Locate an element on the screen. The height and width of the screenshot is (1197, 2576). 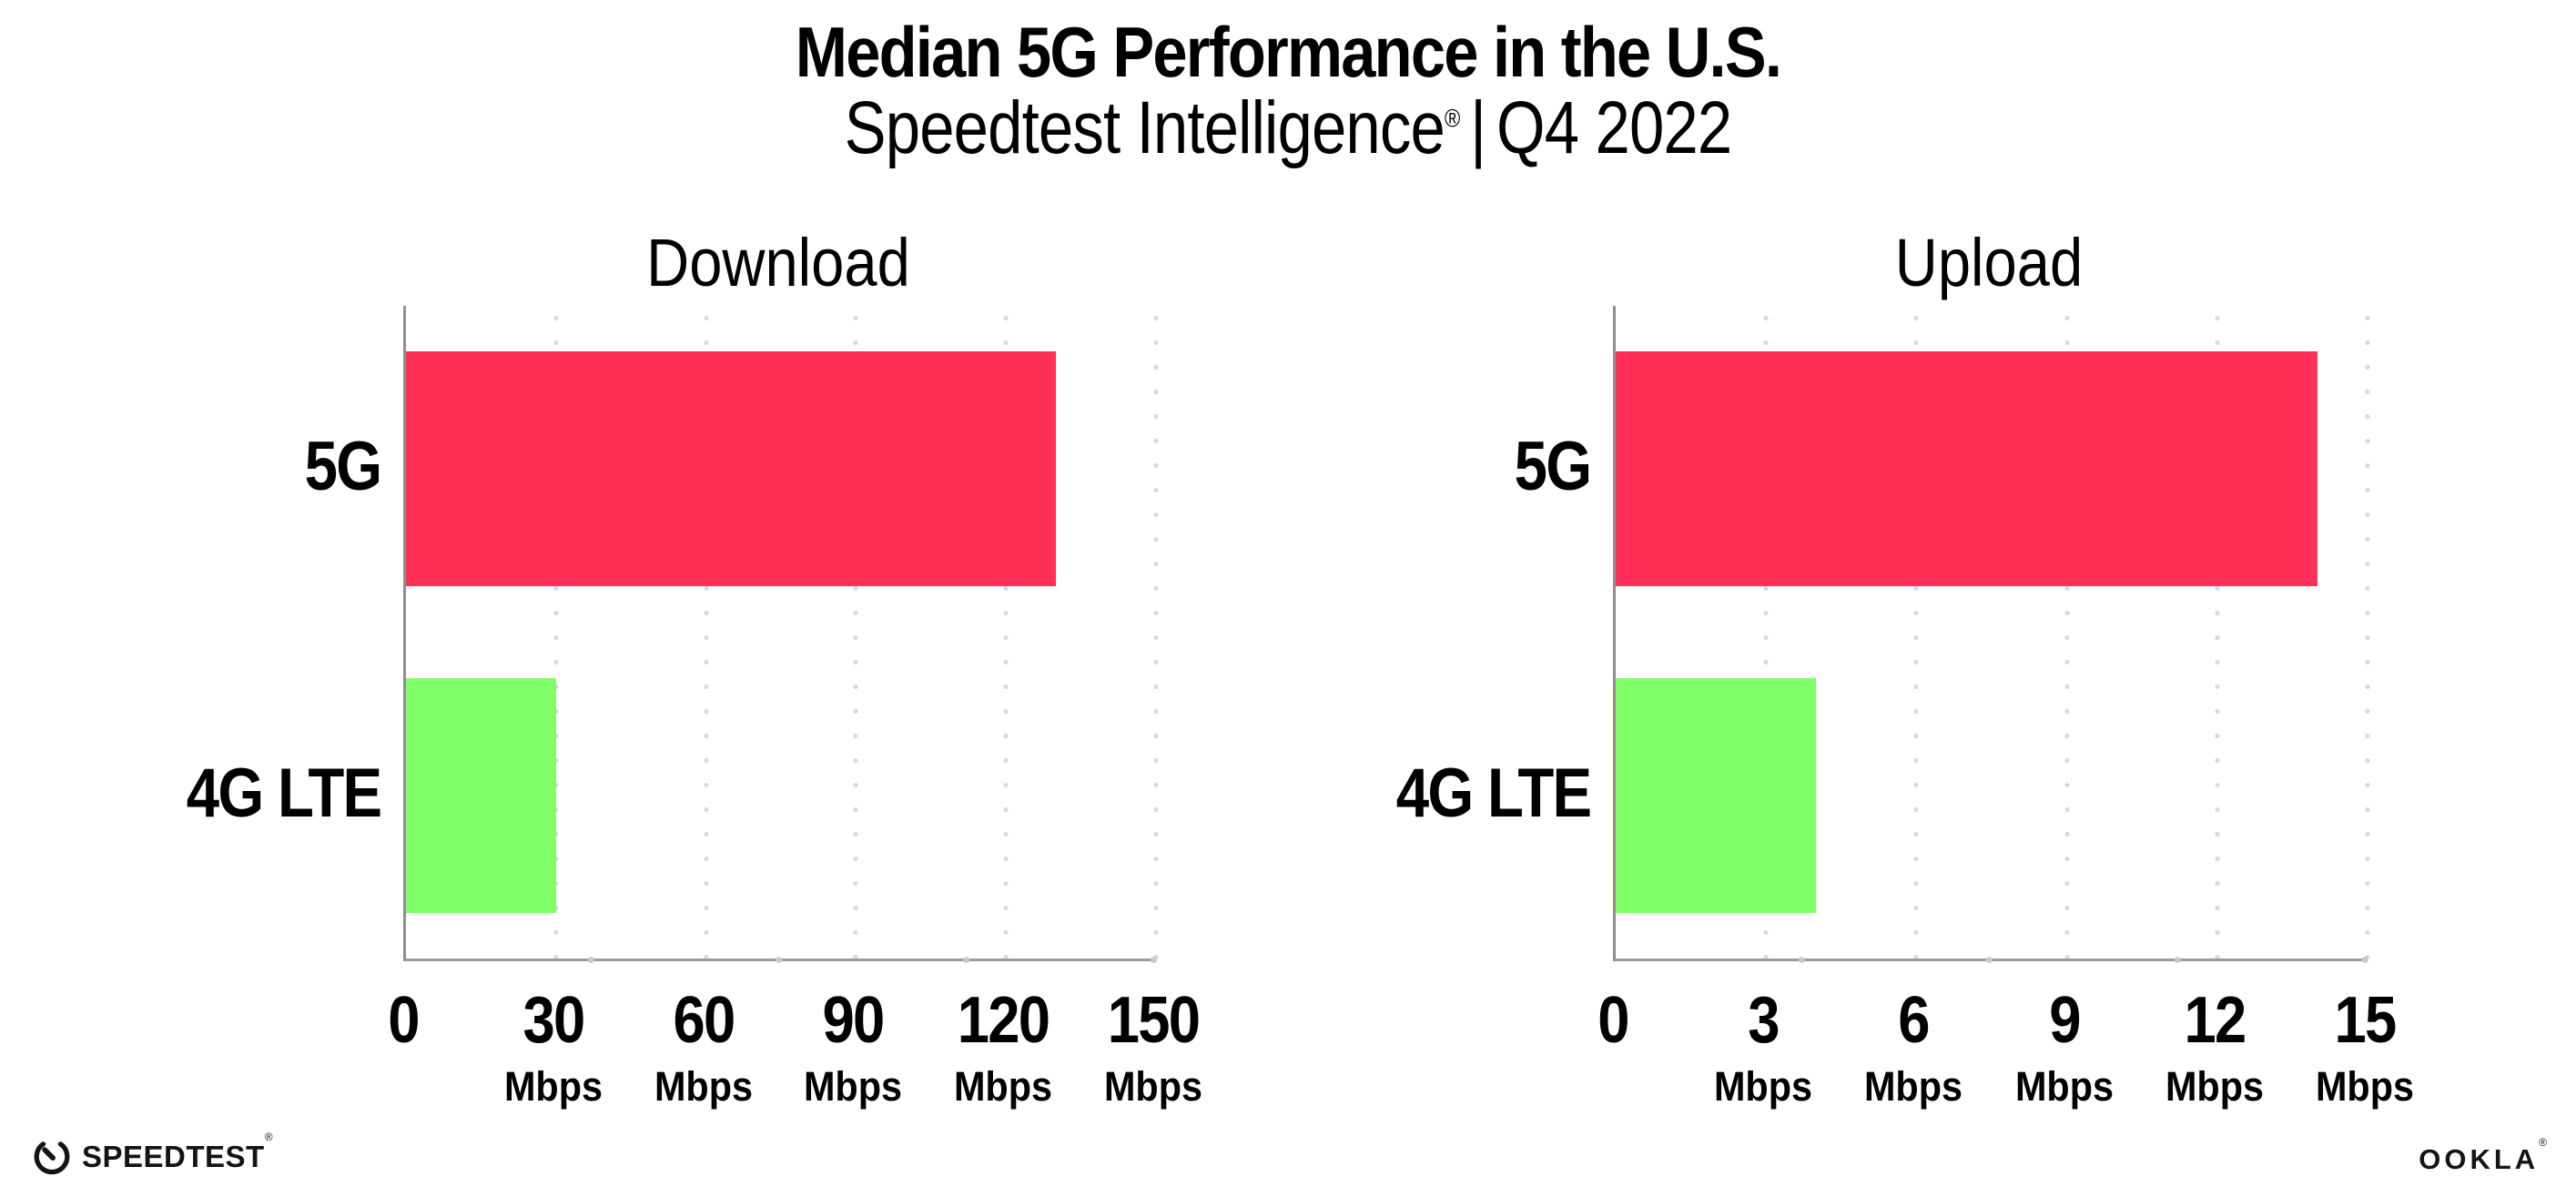
download-tick-unit-150: Mbps is located at coordinates (1153, 1086).